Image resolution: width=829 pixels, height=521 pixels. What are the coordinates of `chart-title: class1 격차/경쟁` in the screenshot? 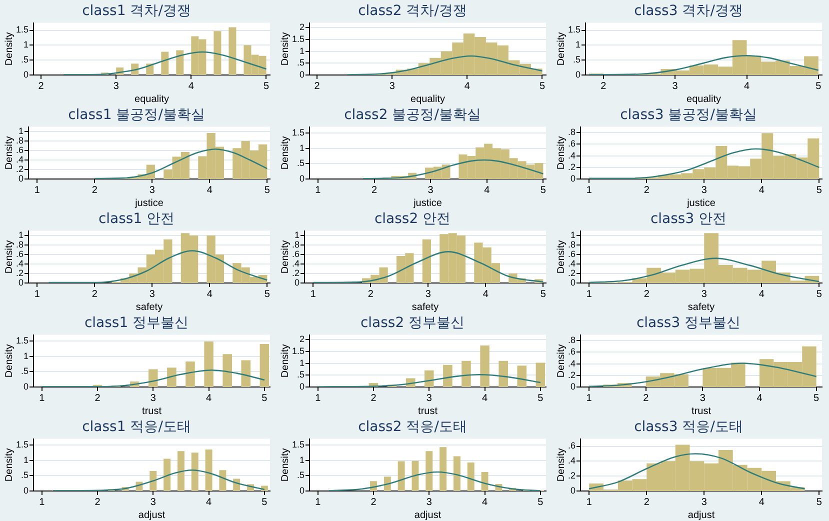 It's located at (136, 11).